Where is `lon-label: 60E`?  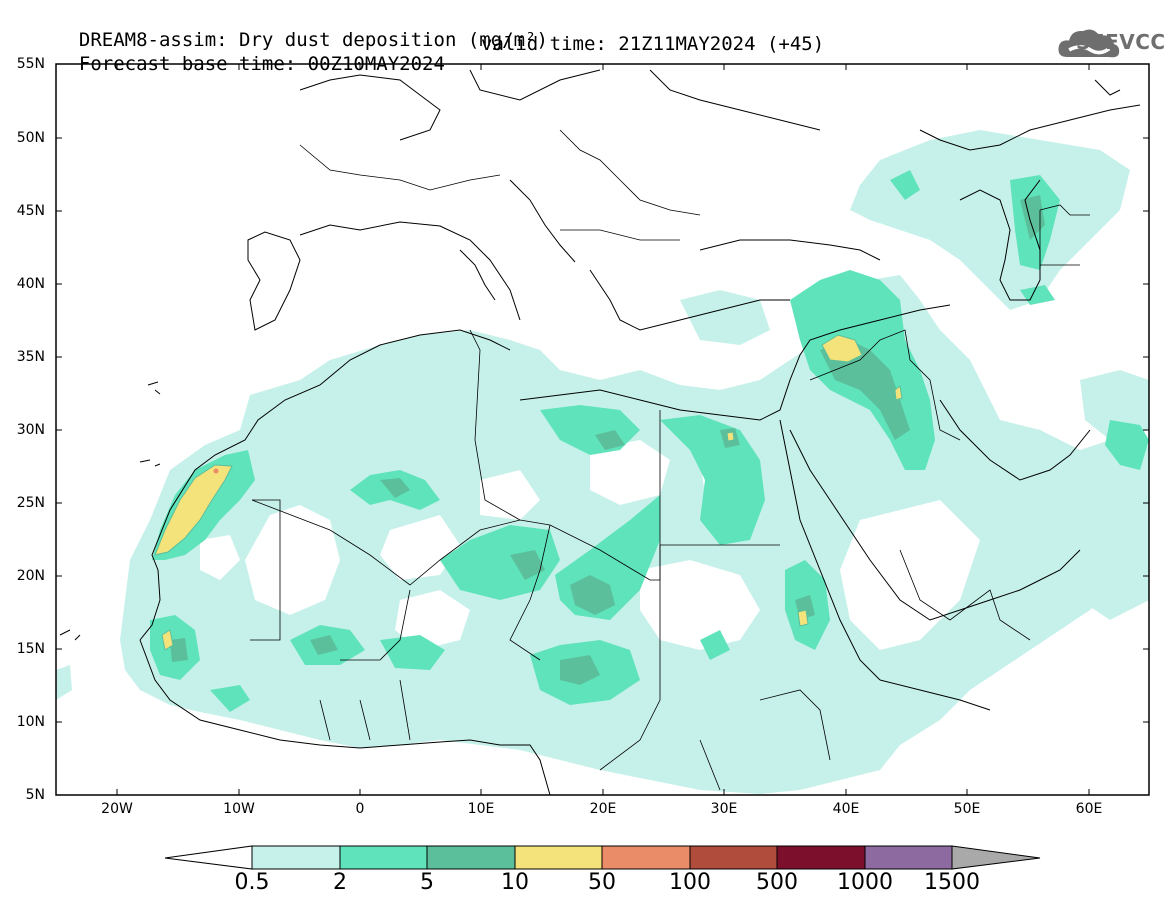
lon-label: 60E is located at coordinates (1089, 809).